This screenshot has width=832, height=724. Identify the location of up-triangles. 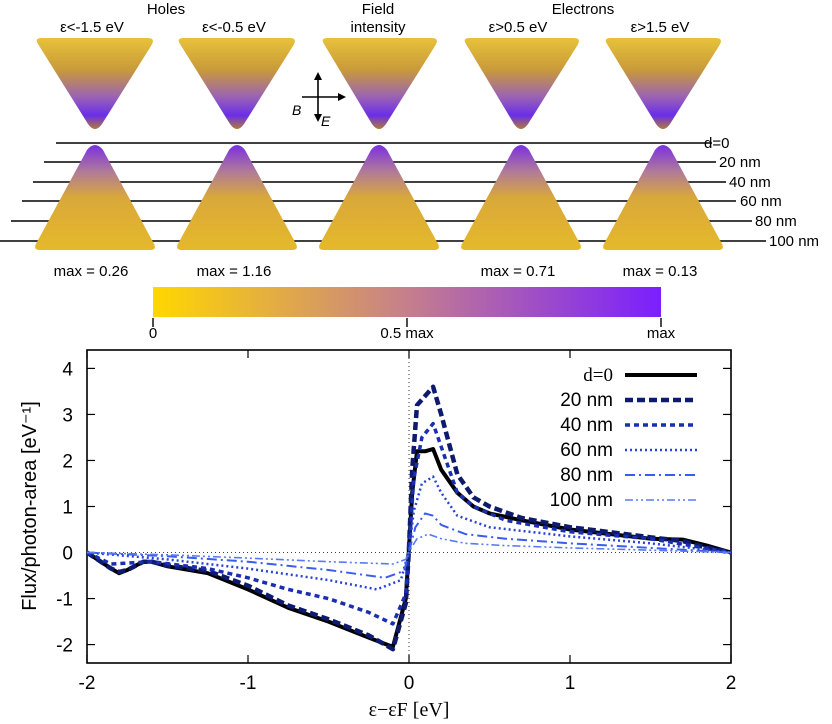
(379, 197).